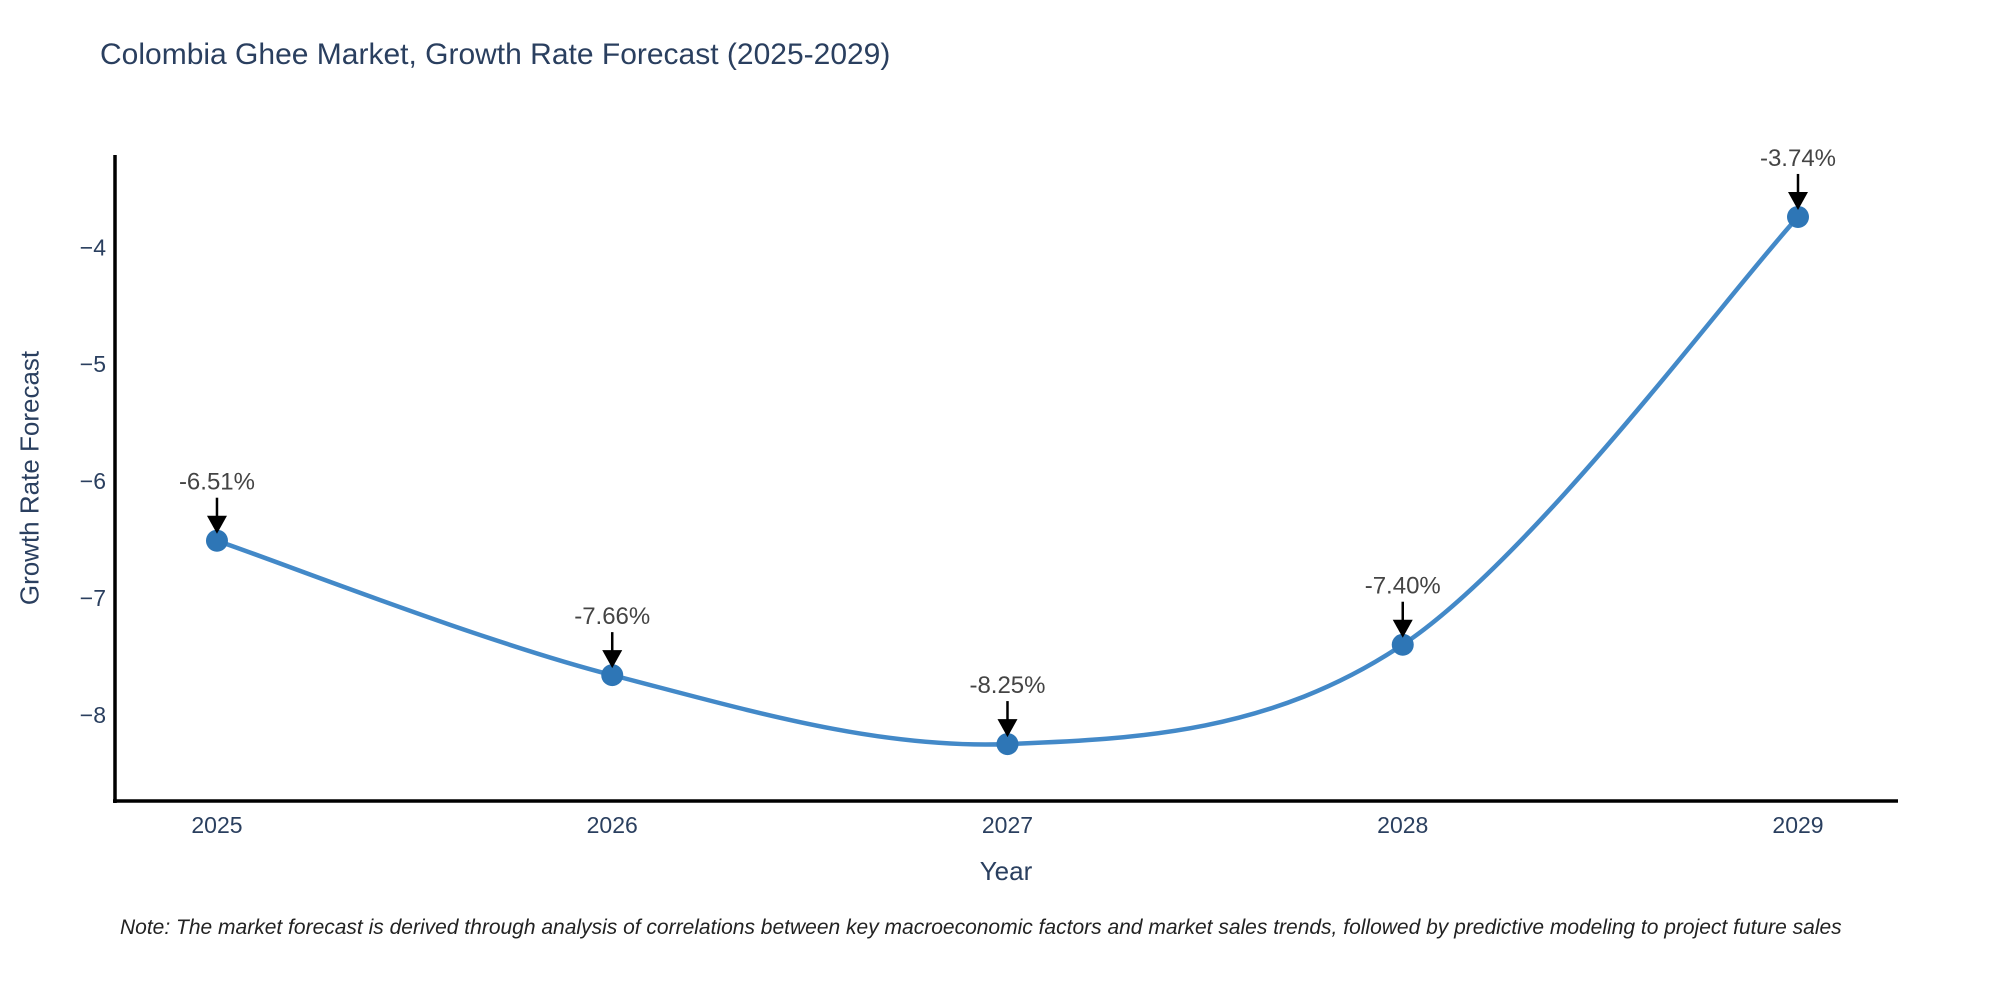  I want to click on y-tick-label-0: −4, so click(93, 247).